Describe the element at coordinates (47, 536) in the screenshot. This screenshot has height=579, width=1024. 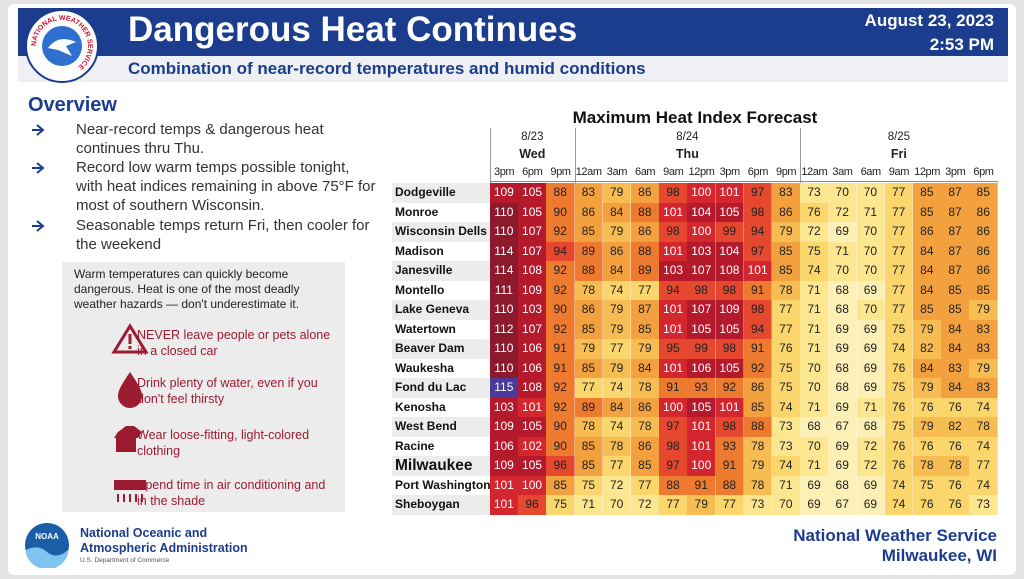
I see `noaa-logo-text: NOAA` at that location.